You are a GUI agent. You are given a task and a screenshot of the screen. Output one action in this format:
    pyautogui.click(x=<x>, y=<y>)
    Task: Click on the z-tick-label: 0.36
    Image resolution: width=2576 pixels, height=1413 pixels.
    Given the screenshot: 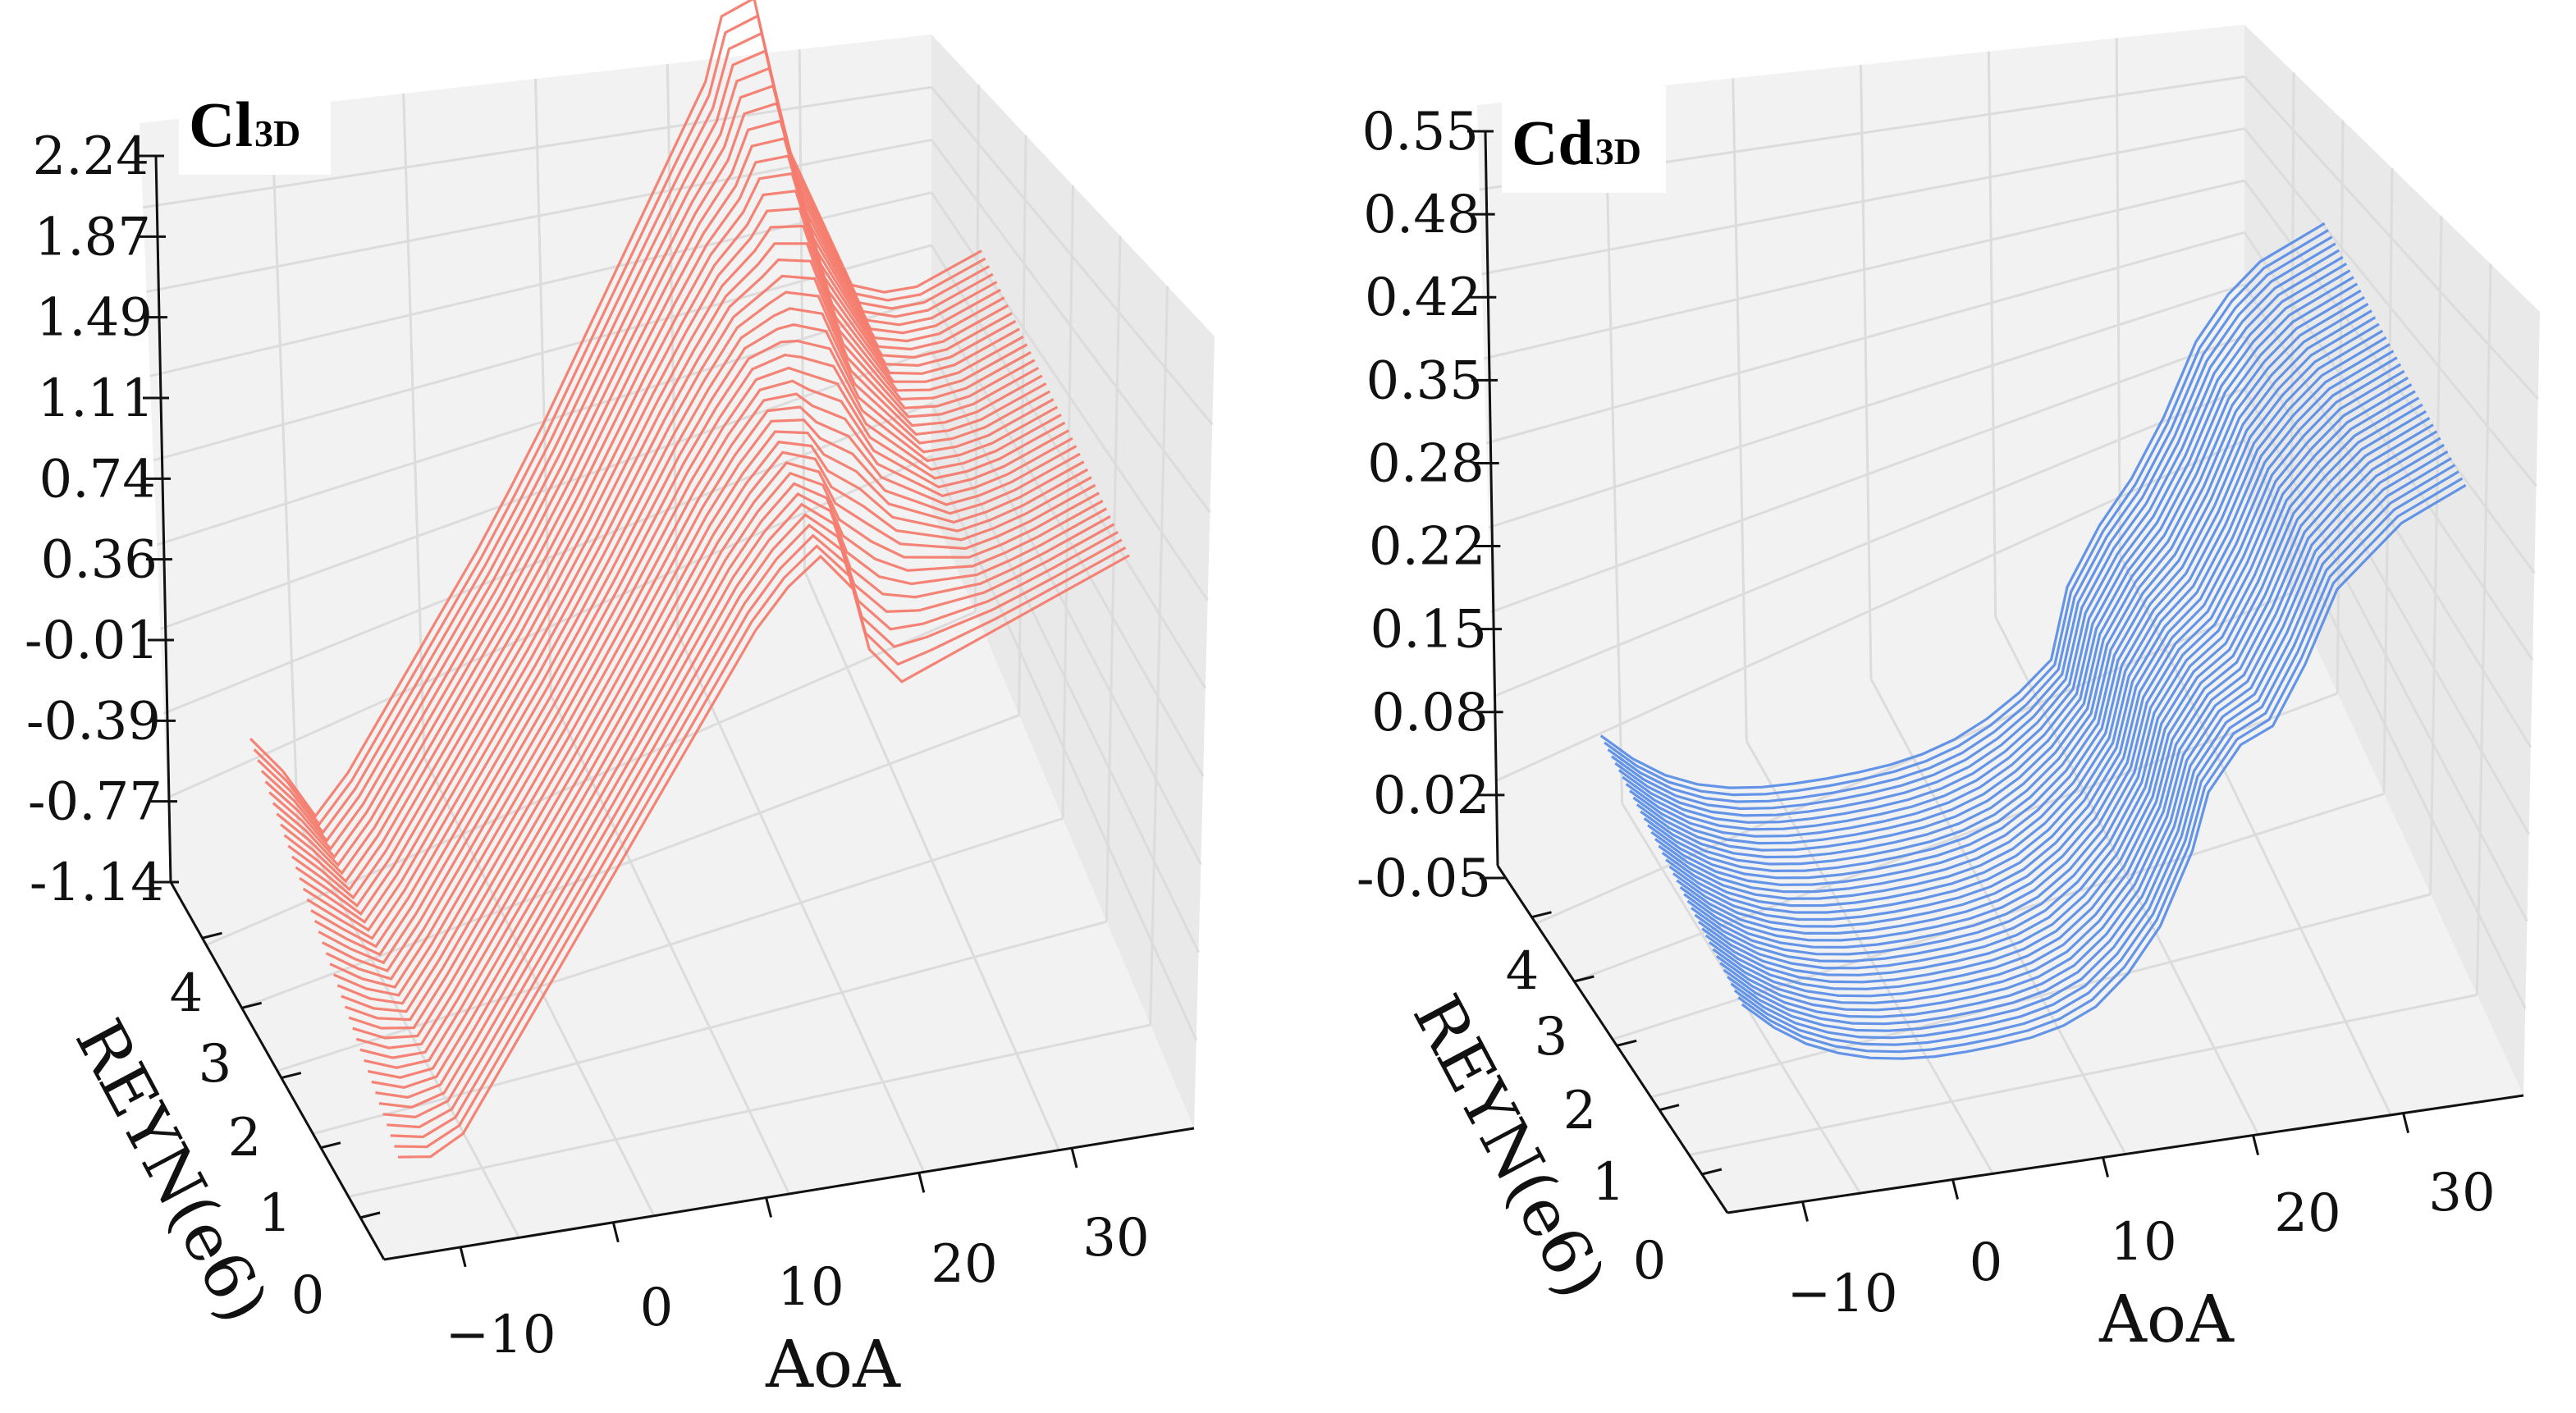 What is the action you would take?
    pyautogui.click(x=99, y=560)
    